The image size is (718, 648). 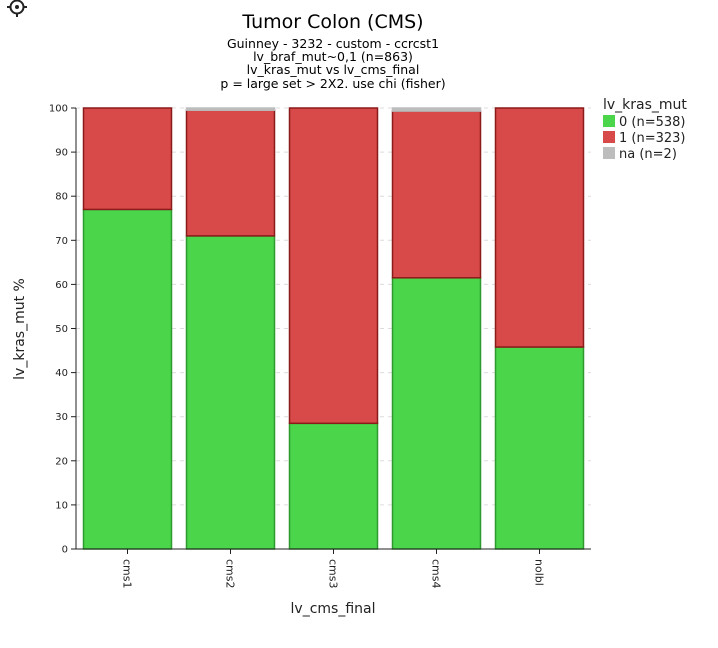 What do you see at coordinates (61, 505) in the screenshot?
I see `y-tick-label: 10` at bounding box center [61, 505].